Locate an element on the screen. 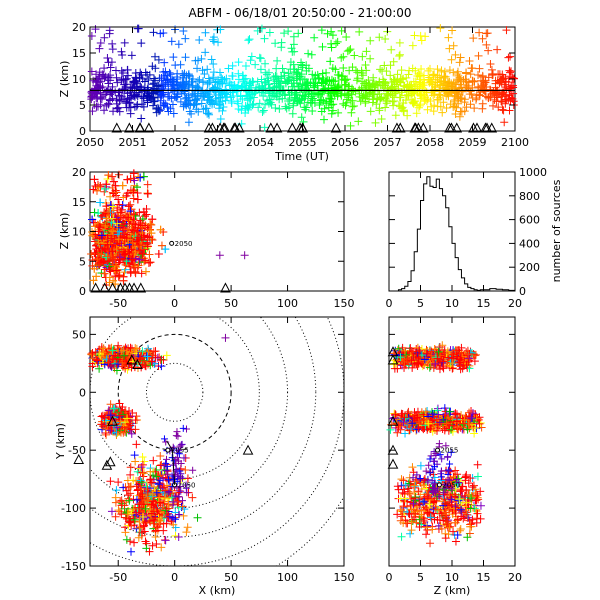  figure-title: ABFM - 06/18/01 20:50:00 - 21:00:00 is located at coordinates (299, 13).